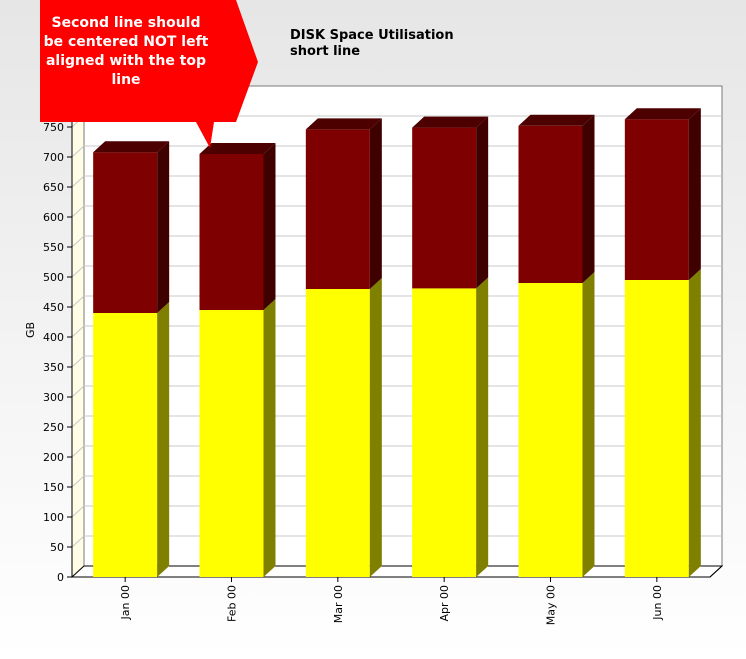 Image resolution: width=746 pixels, height=659 pixels. Describe the element at coordinates (126, 42) in the screenshot. I see `callout-line-2: be centered NOT left` at that location.